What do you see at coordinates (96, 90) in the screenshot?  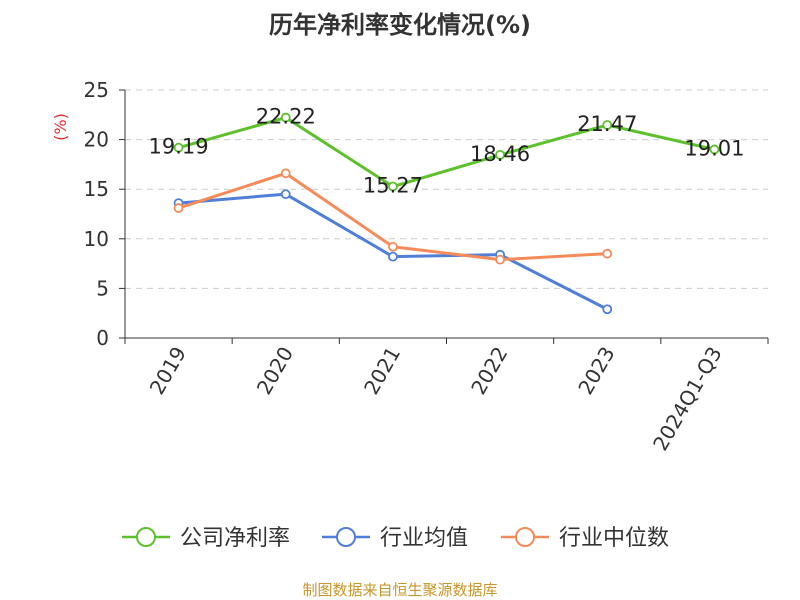 I see `y-tick-label: 25` at bounding box center [96, 90].